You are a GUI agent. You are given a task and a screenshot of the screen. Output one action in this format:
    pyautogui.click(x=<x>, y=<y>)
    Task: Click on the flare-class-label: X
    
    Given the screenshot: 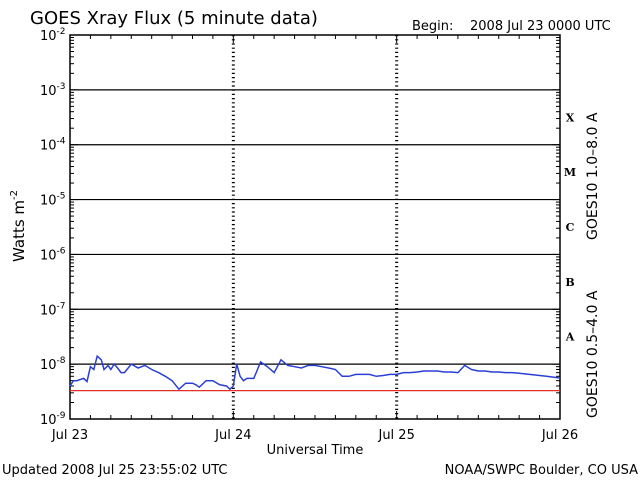 What is the action you would take?
    pyautogui.click(x=570, y=117)
    